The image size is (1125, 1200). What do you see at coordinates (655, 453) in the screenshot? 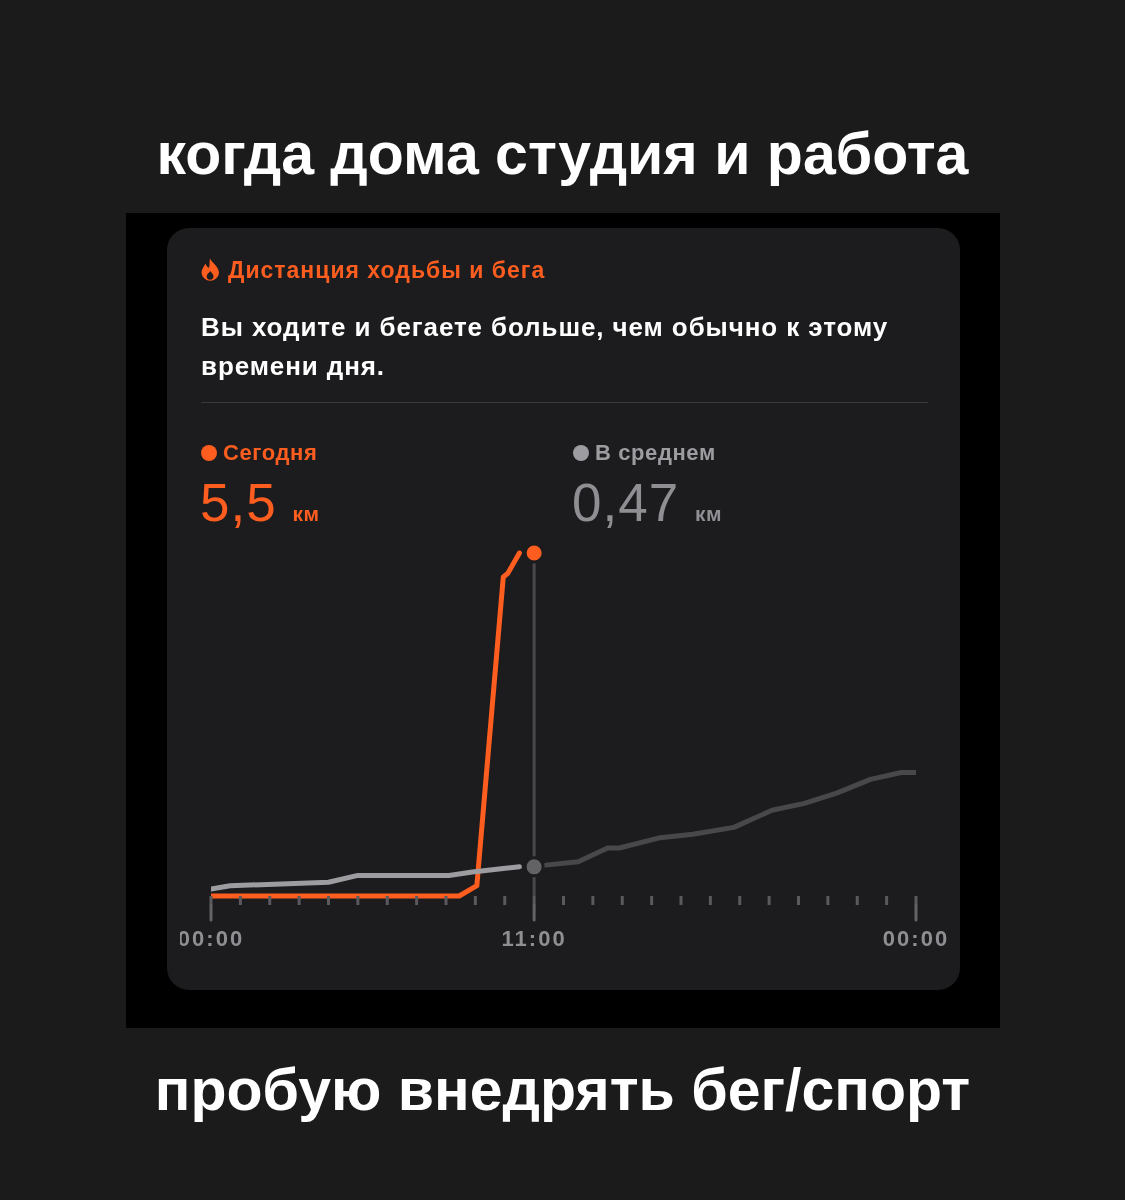
I see `legend-label: В среднем` at bounding box center [655, 453].